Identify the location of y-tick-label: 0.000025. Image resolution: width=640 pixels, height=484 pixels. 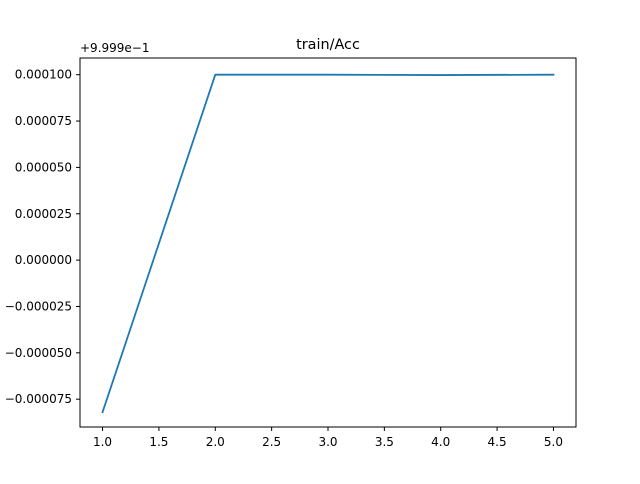
(43, 214).